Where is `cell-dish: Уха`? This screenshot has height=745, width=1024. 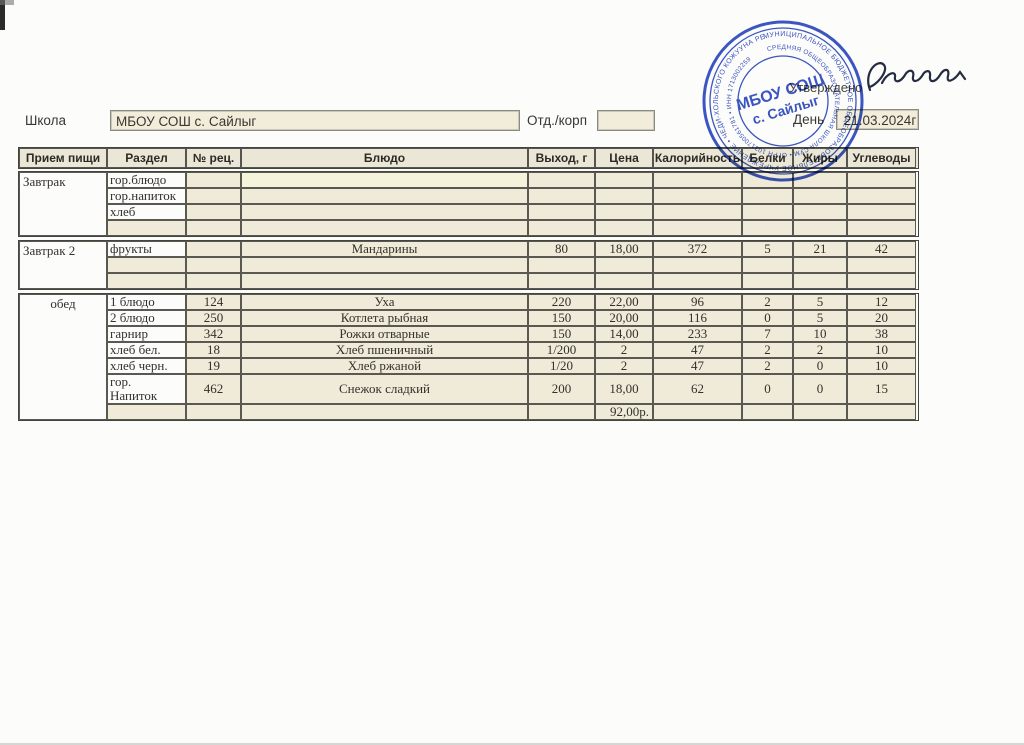
cell-dish: Уха is located at coordinates (384, 302).